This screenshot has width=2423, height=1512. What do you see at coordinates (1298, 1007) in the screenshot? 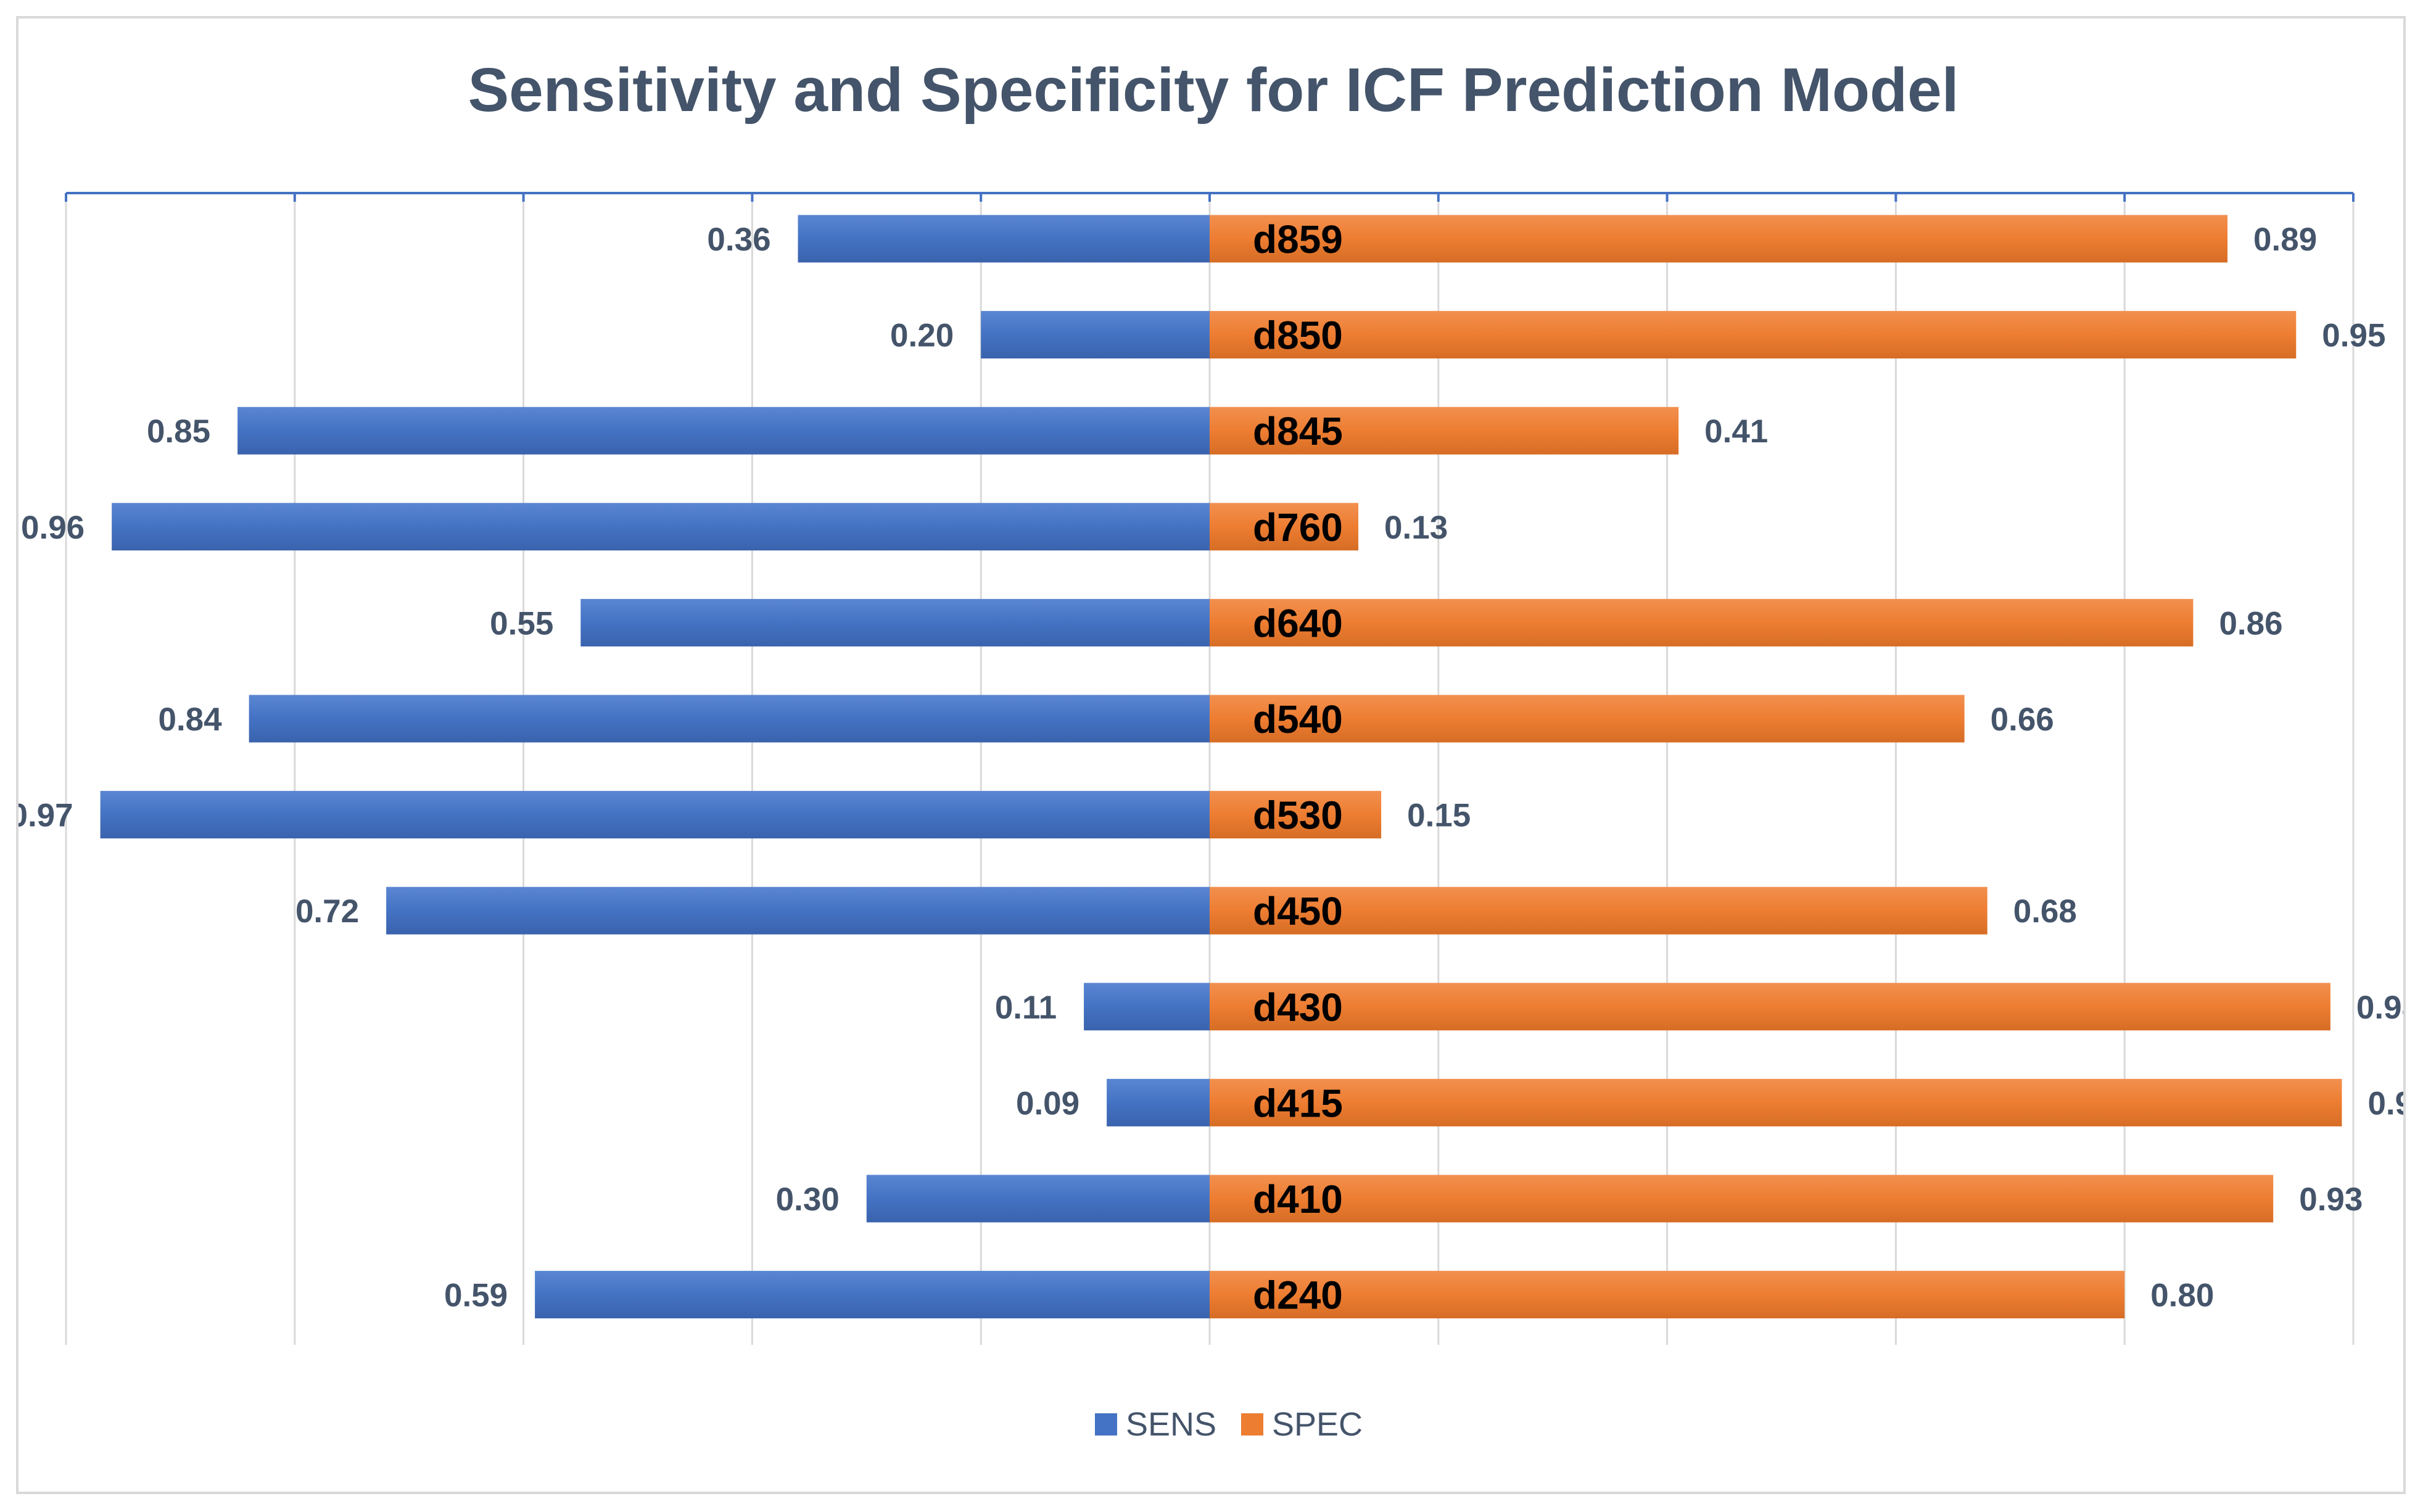
I see `category-label-d430: d430` at bounding box center [1298, 1007].